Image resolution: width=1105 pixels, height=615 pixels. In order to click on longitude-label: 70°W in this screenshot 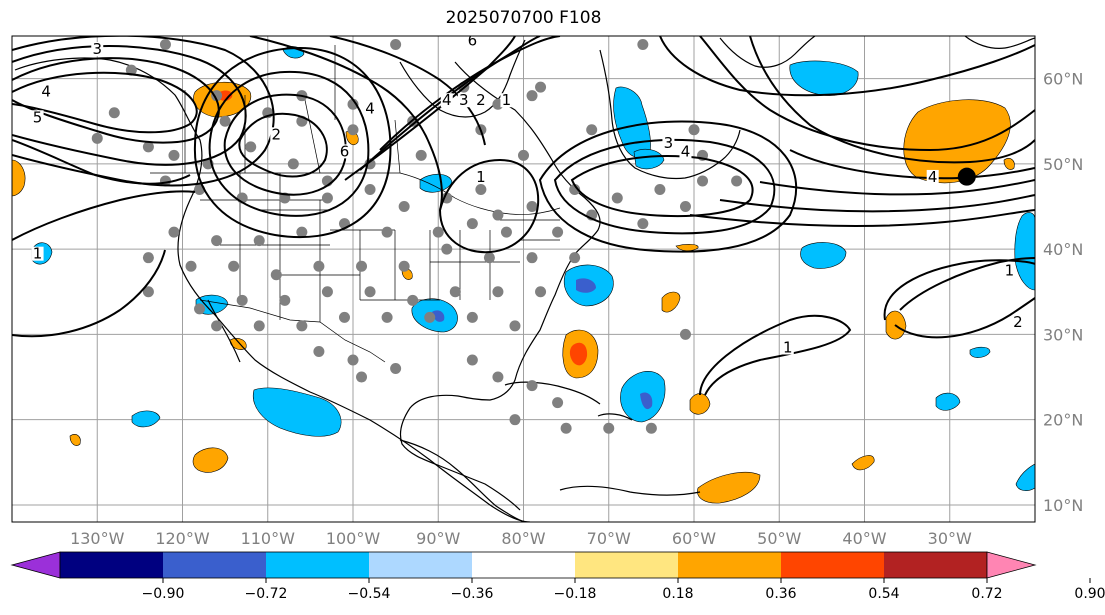, I will do `click(609, 538)`.